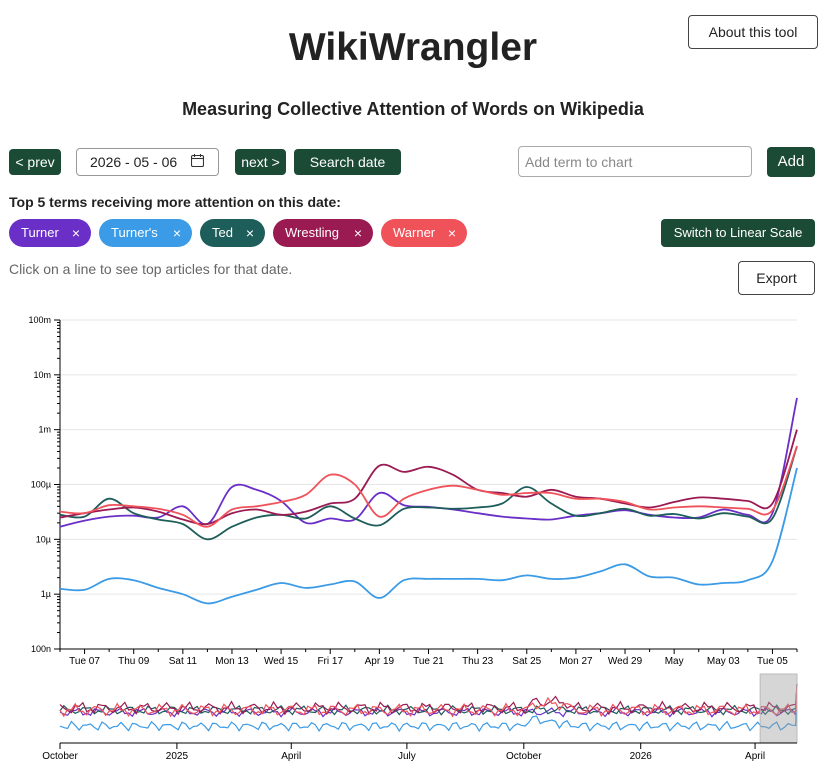 Image resolution: width=830 pixels, height=783 pixels. Describe the element at coordinates (674, 661) in the screenshot. I see `x-tick-label: May` at that location.